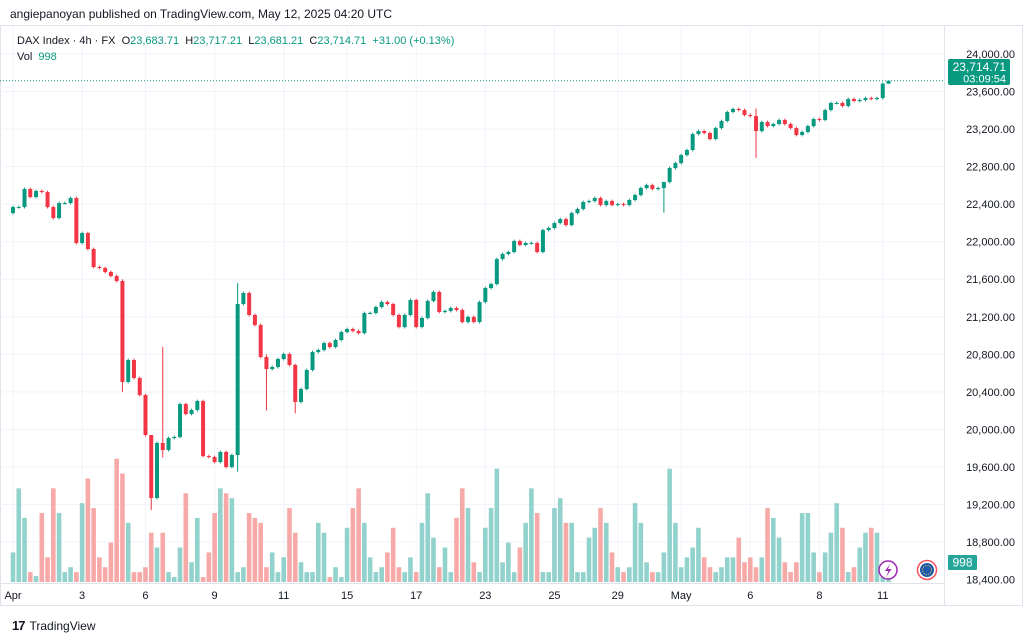 Image resolution: width=1024 pixels, height=641 pixels. Describe the element at coordinates (990, 393) in the screenshot. I see `price-tick-label: 20,400.00` at that location.